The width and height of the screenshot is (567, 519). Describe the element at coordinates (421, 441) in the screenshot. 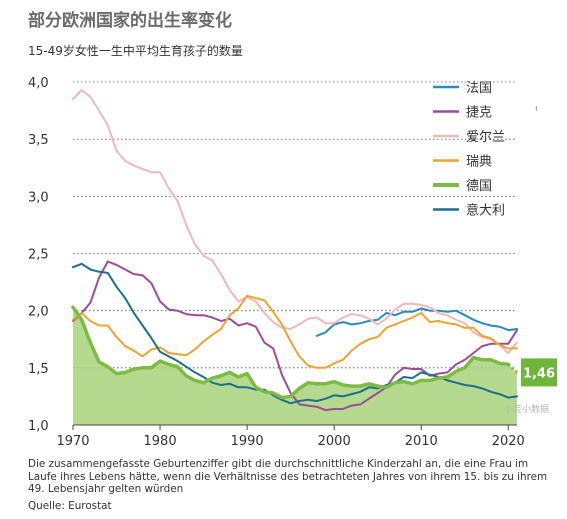

I see `x-tick-label: 2010` at that location.